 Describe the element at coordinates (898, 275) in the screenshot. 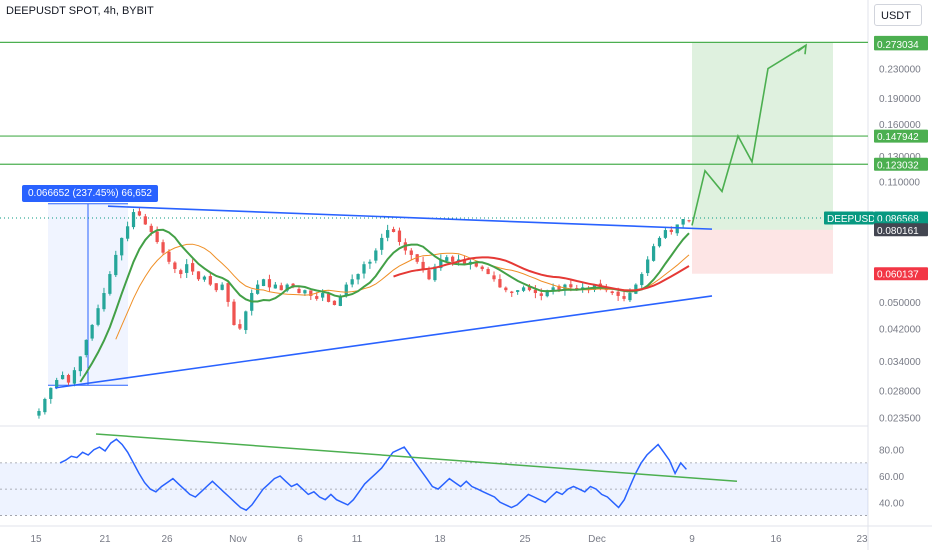

I see `price-badge-label: 0.060137` at that location.